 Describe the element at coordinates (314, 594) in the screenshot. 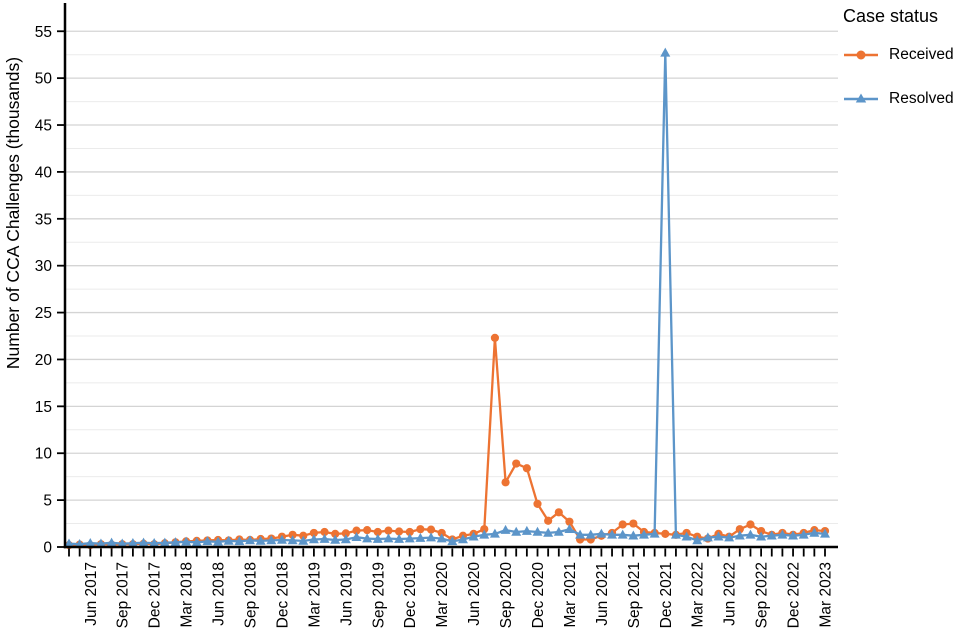

I see `x-tick-label: Mar 2019` at that location.